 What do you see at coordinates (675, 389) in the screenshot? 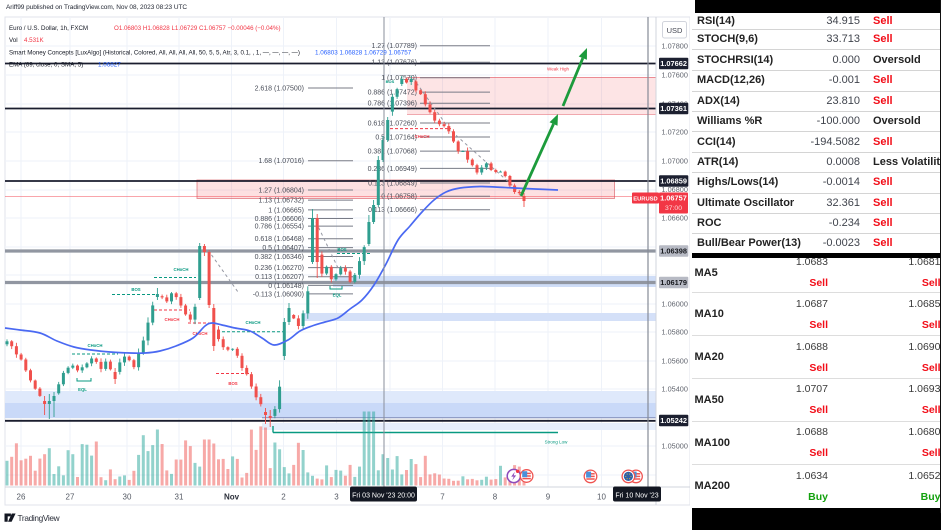
I see `svg-text: 1.05400` at bounding box center [675, 389].